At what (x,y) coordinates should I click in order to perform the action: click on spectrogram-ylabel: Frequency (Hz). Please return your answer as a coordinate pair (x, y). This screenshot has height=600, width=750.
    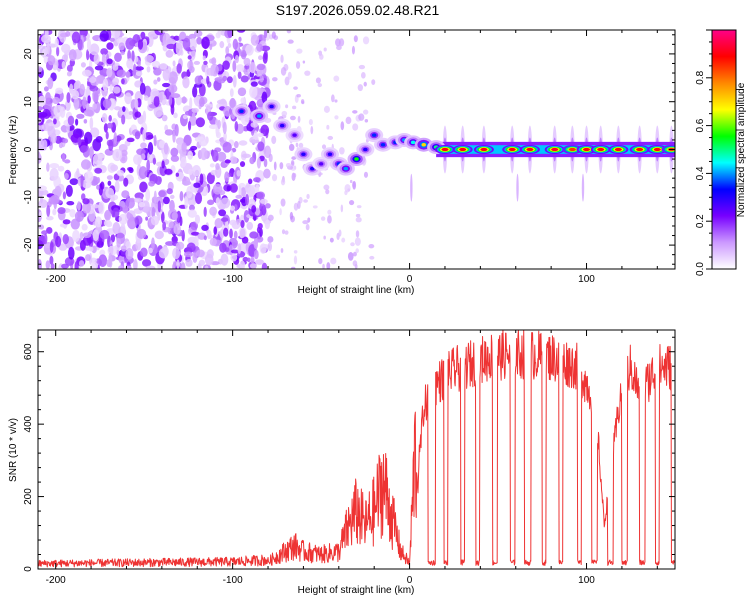
    Looking at the image, I should click on (13, 150).